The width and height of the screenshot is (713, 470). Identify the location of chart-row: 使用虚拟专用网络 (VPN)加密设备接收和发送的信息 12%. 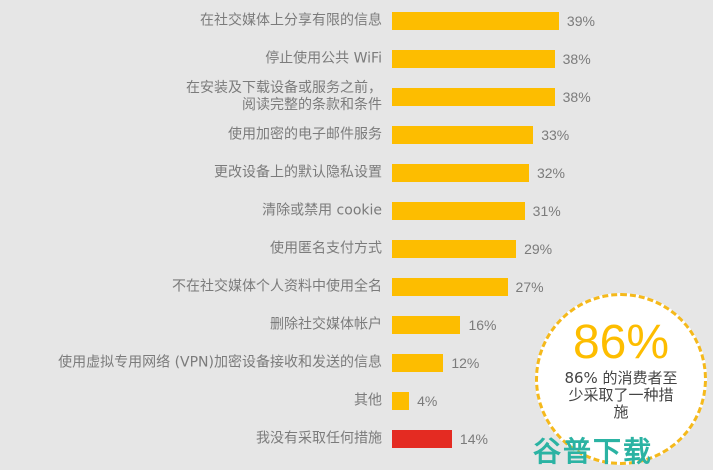
(356, 363).